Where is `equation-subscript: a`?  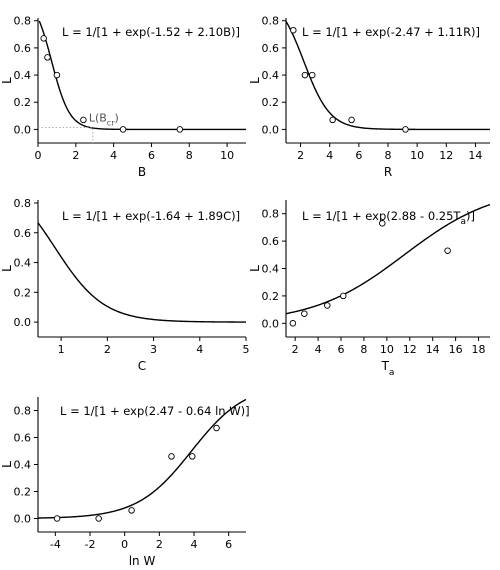 equation-subscript: a is located at coordinates (463, 222).